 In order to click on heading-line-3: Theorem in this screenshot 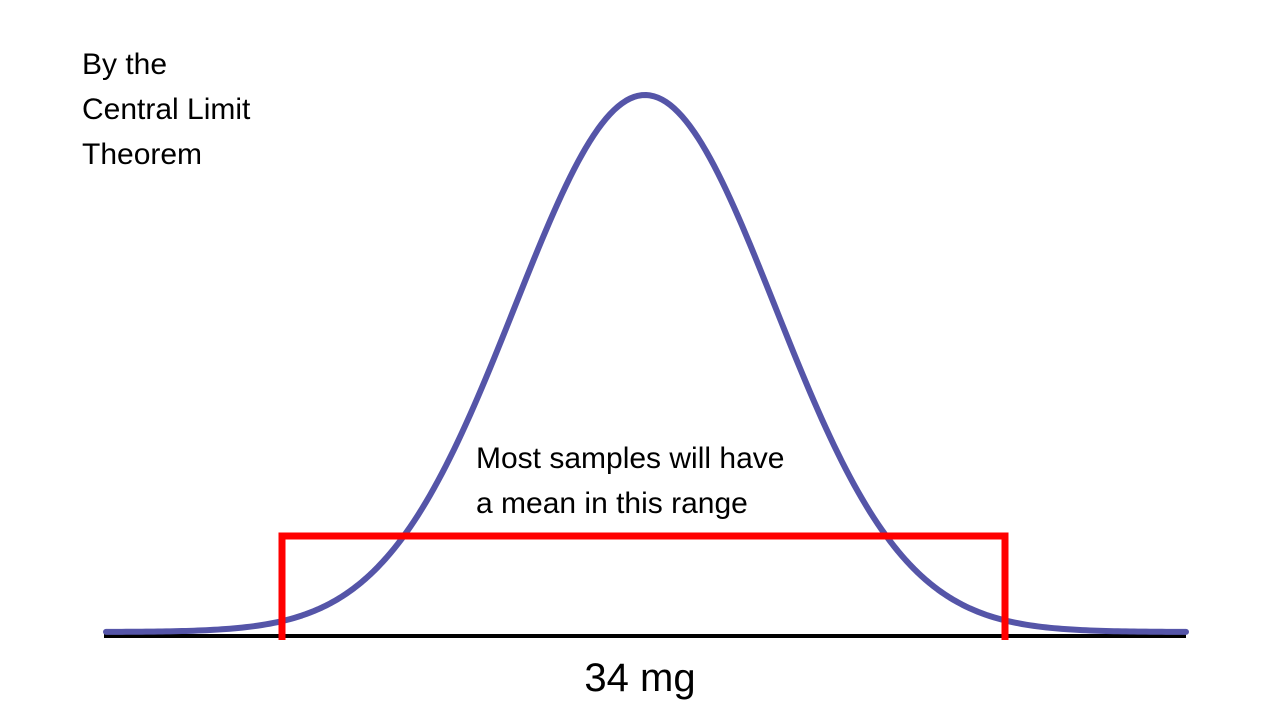, I will do `click(142, 154)`.